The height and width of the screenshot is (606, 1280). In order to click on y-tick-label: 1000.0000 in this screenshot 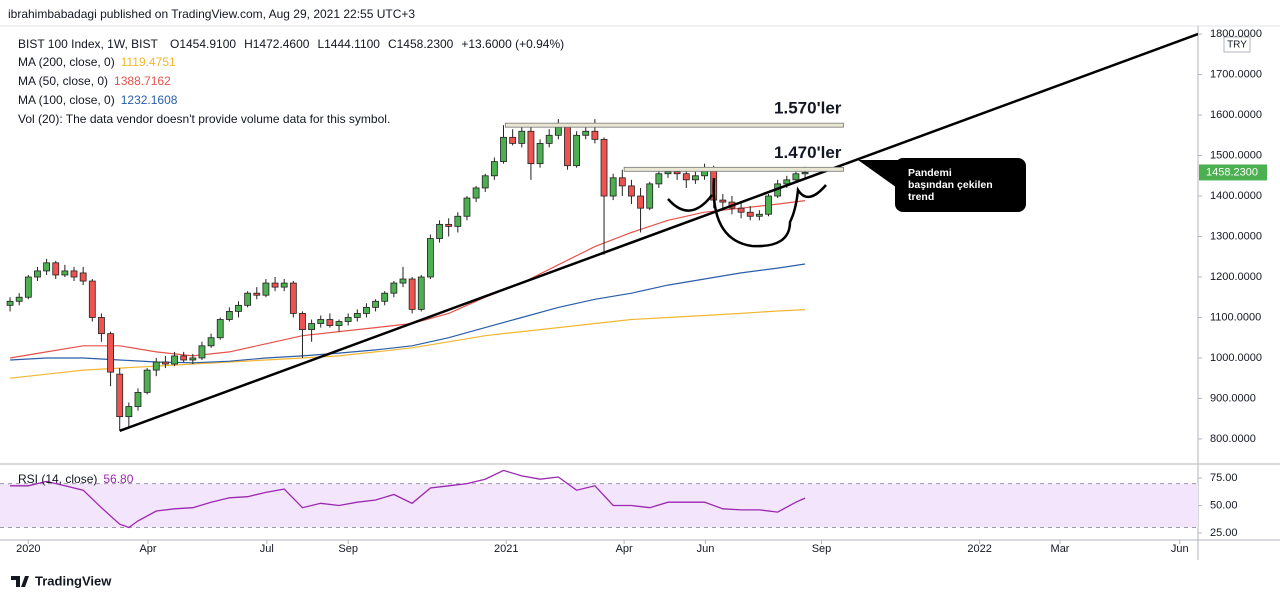, I will do `click(1236, 358)`.